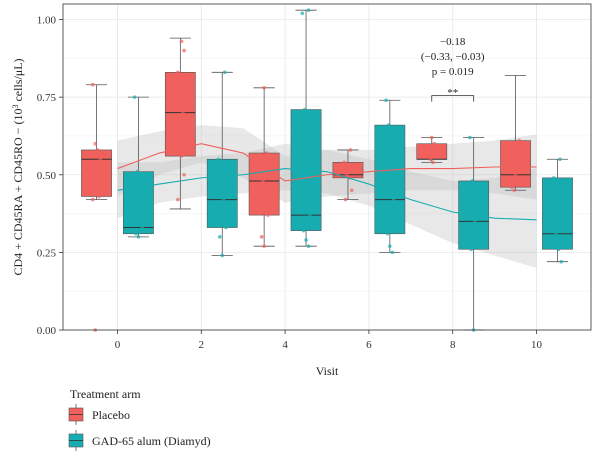 This screenshot has width=600, height=451. I want to click on x-tick-label: 4, so click(285, 345).